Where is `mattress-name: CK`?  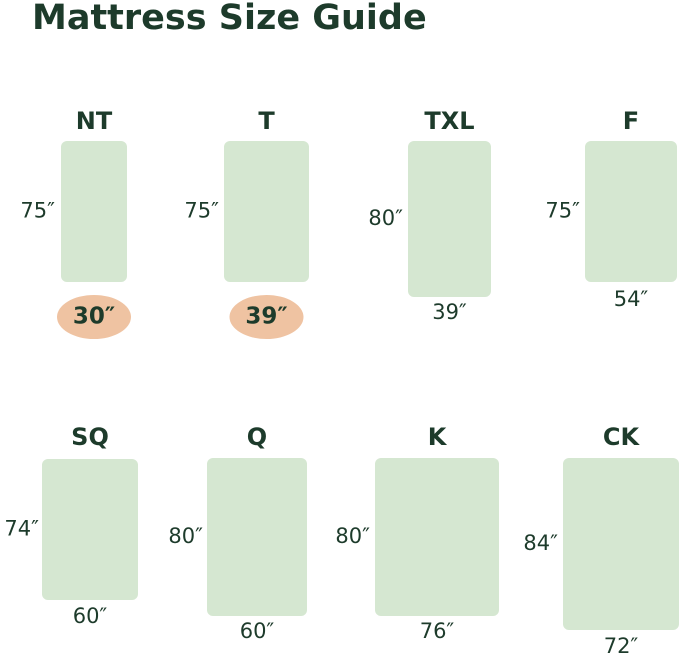 mattress-name: CK is located at coordinates (622, 437).